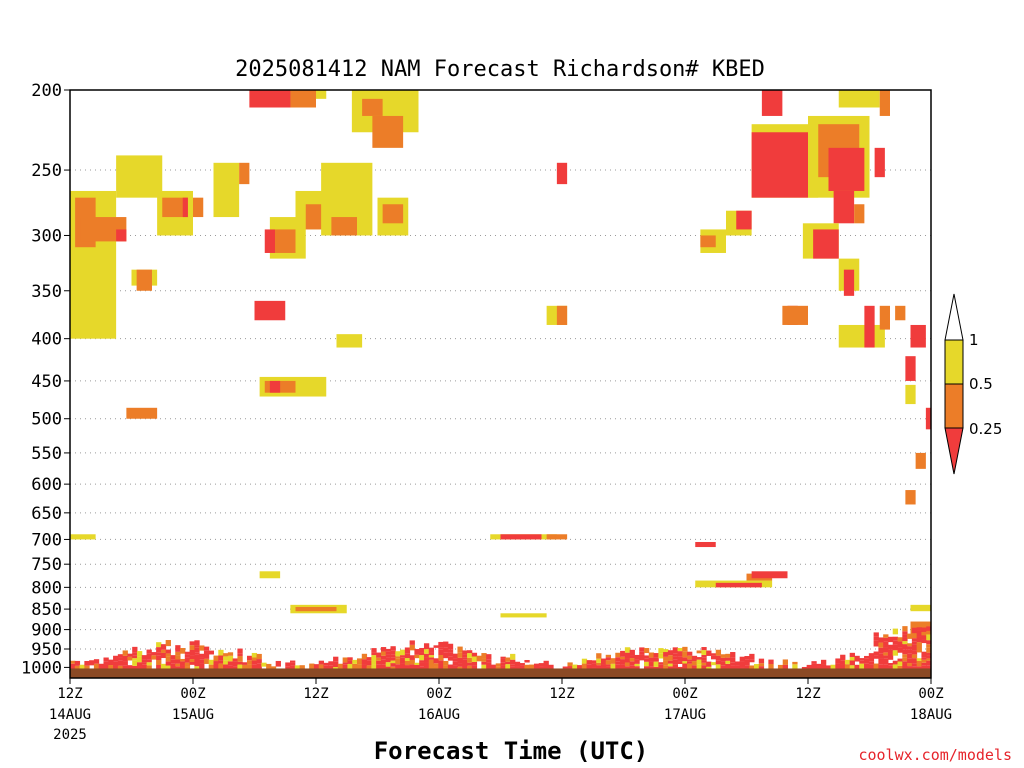 This screenshot has height=768, width=1024. I want to click on colorbar-0.5-1, so click(954, 362).